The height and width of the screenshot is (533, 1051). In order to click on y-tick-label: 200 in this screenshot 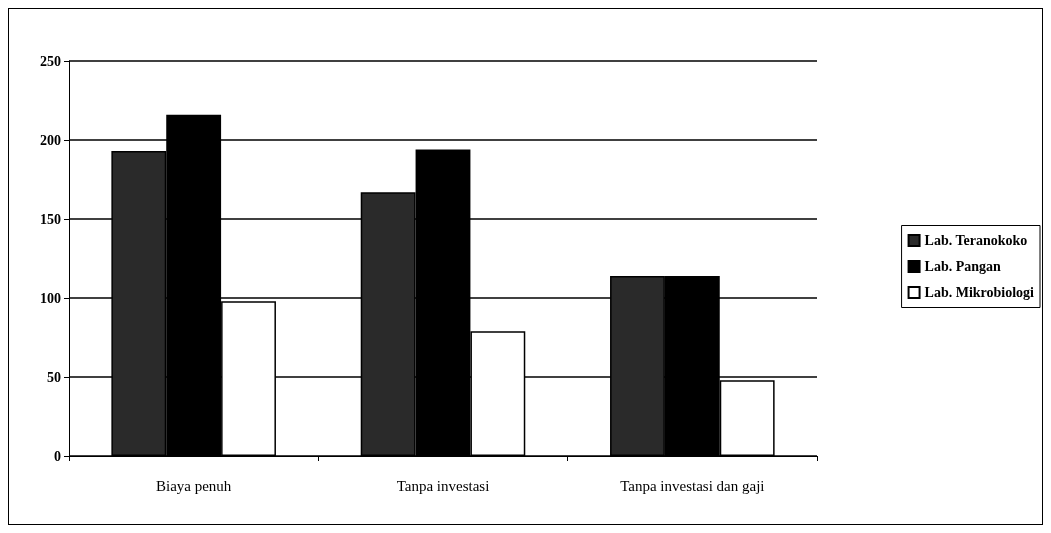, I will do `click(50, 140)`.